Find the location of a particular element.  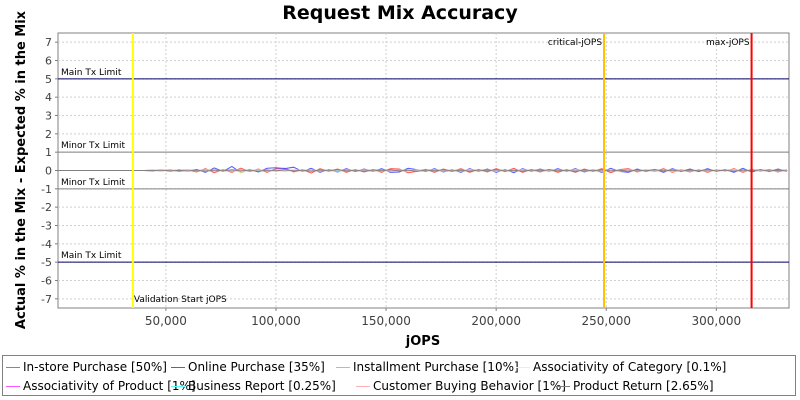

legend-label: Business Report [0.25%] is located at coordinates (262, 386).